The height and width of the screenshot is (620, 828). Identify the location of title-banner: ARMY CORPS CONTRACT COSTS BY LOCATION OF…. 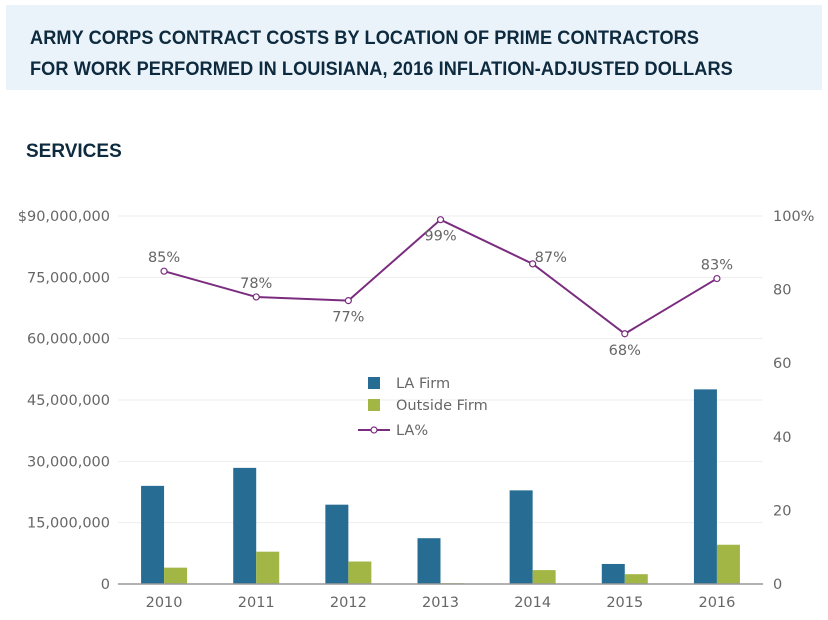
(414, 47).